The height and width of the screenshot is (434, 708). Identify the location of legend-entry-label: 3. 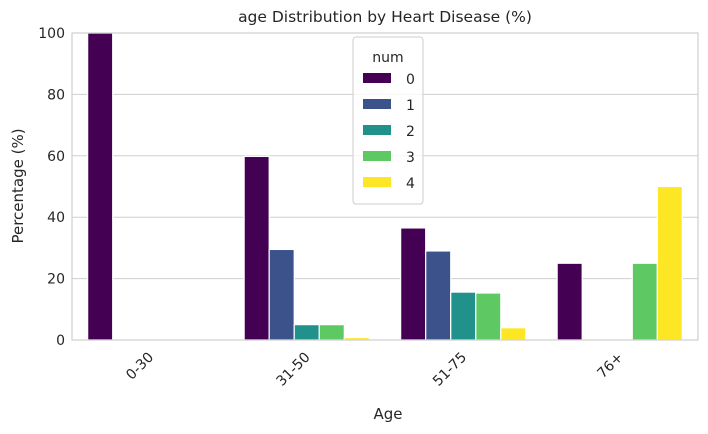
(410, 158).